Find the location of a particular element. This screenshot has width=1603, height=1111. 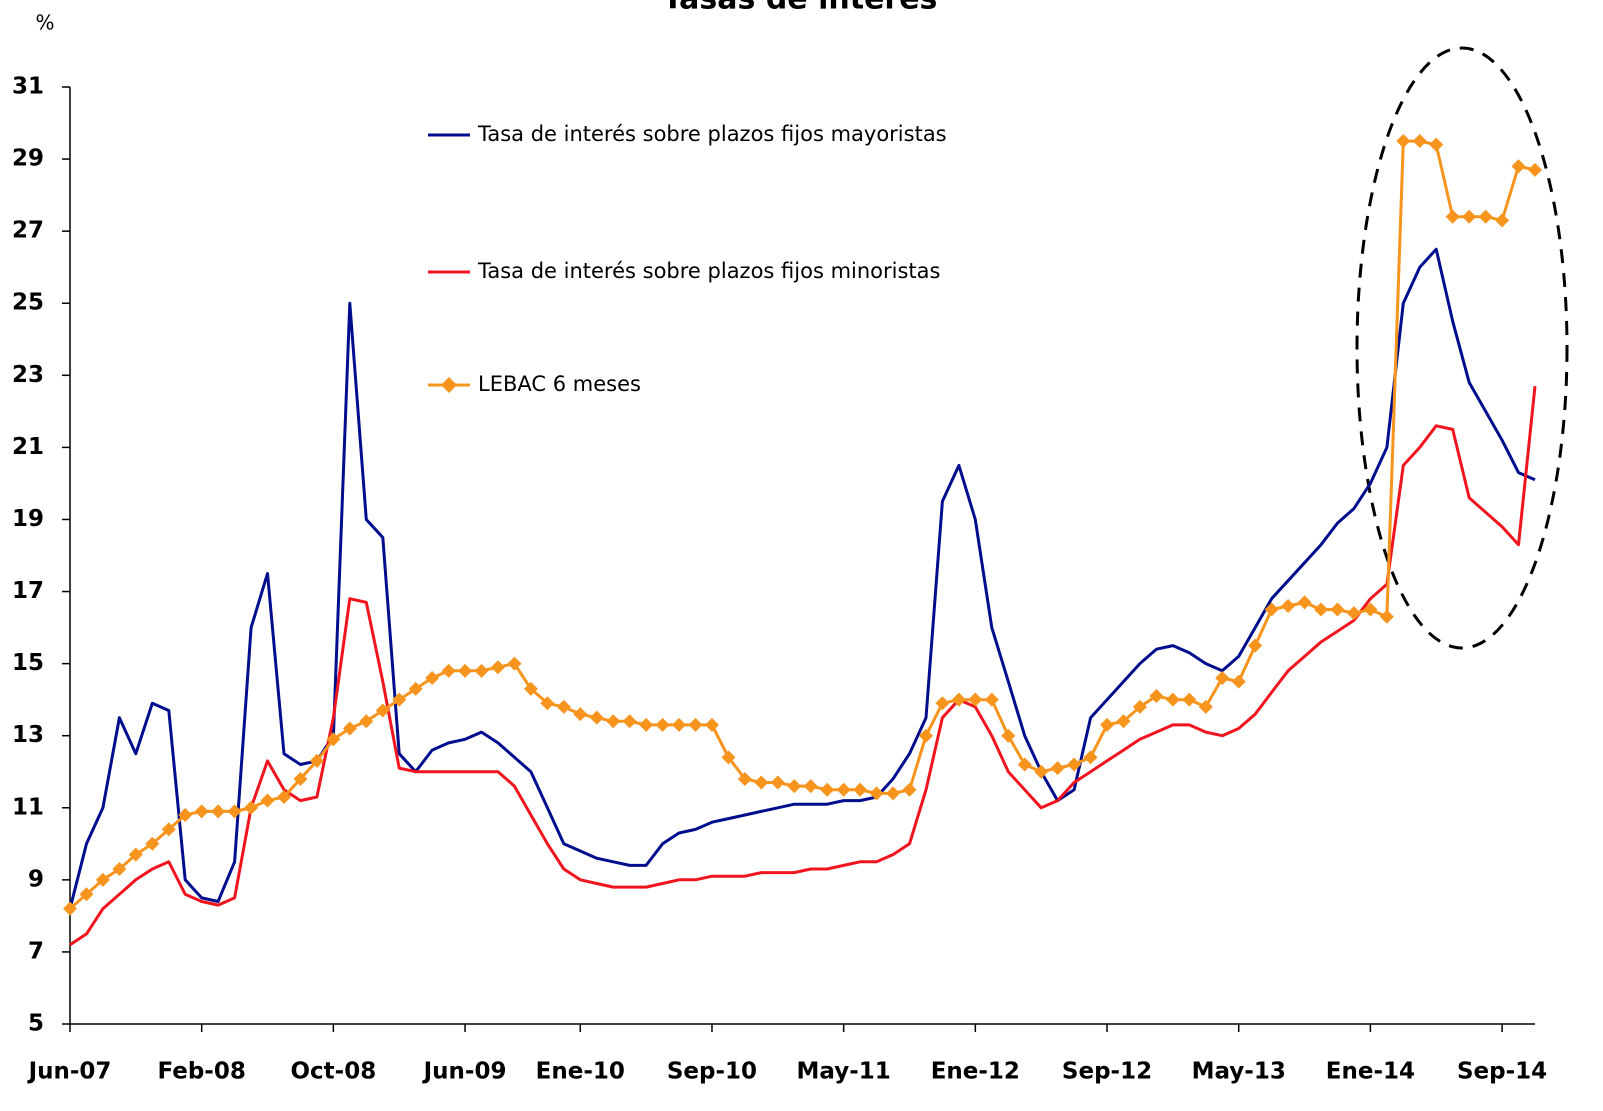

x-tick-label: May-11 is located at coordinates (844, 1072).